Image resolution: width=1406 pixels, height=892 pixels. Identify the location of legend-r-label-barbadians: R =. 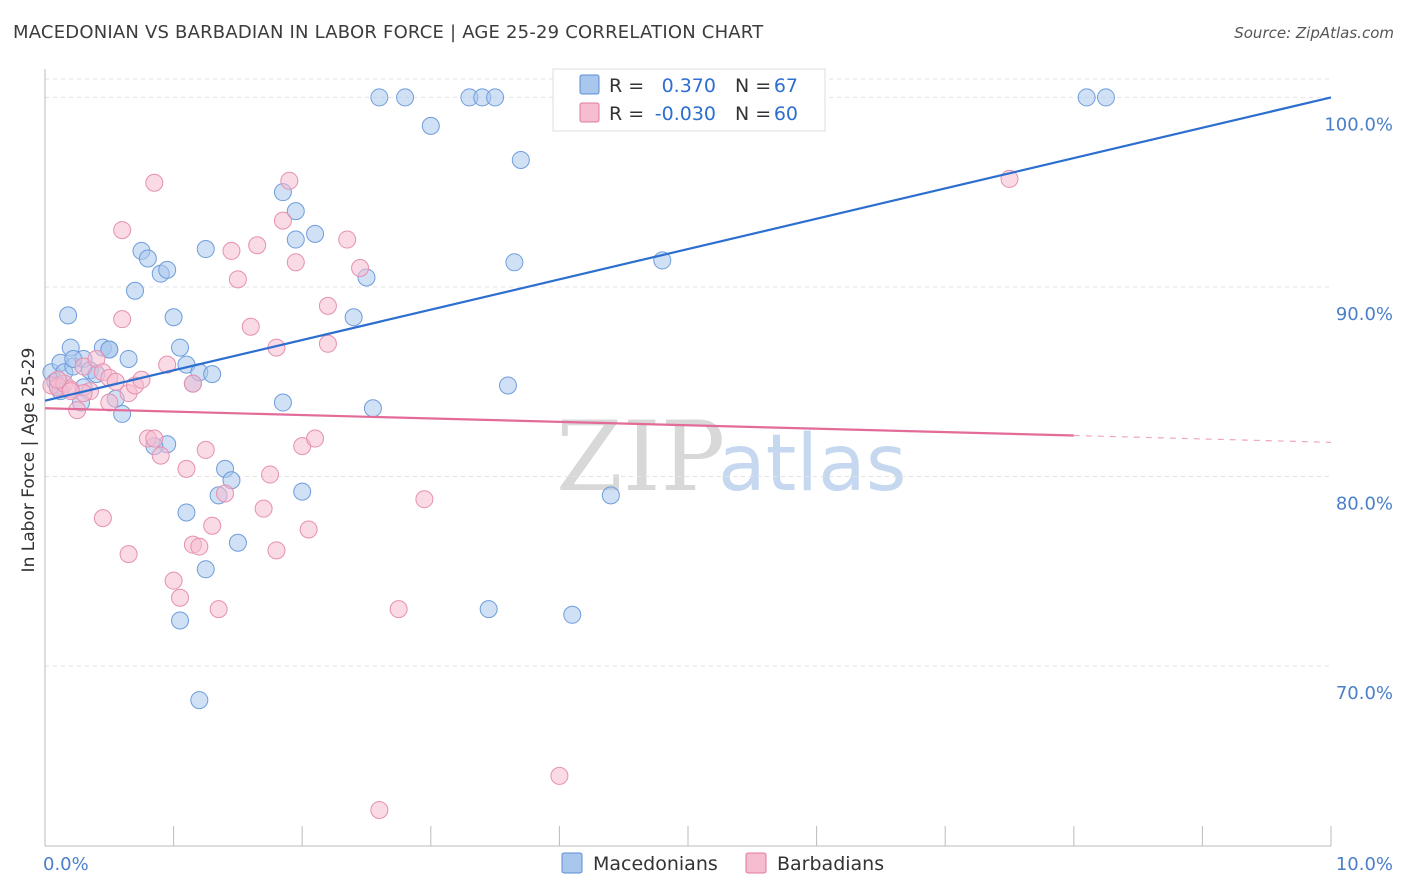
(626, 114).